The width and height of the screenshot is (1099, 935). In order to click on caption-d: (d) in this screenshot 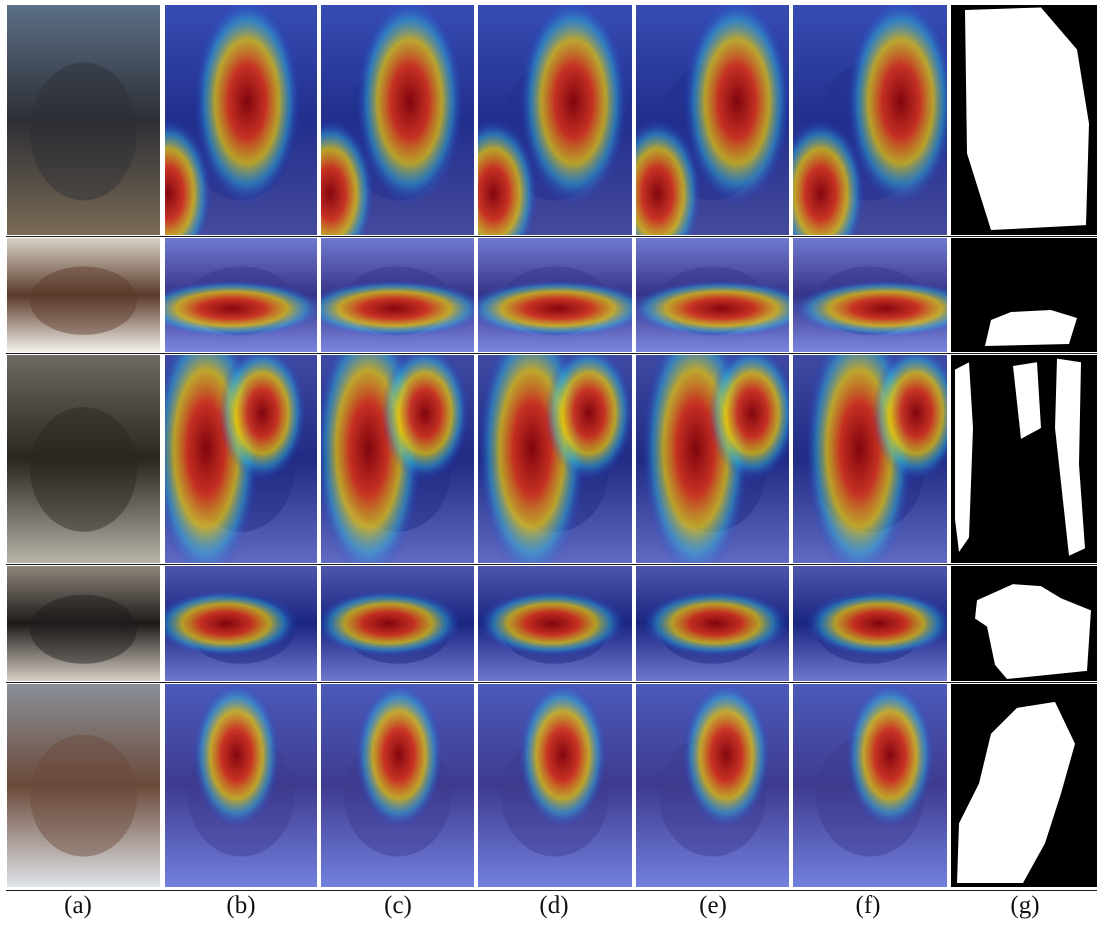, I will do `click(554, 905)`.